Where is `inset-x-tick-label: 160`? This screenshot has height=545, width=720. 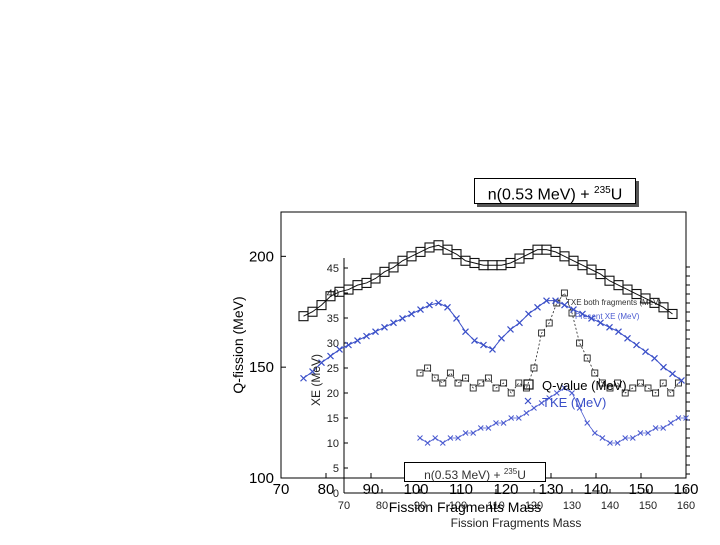
inset-x-tick-label: 160 is located at coordinates (686, 506).